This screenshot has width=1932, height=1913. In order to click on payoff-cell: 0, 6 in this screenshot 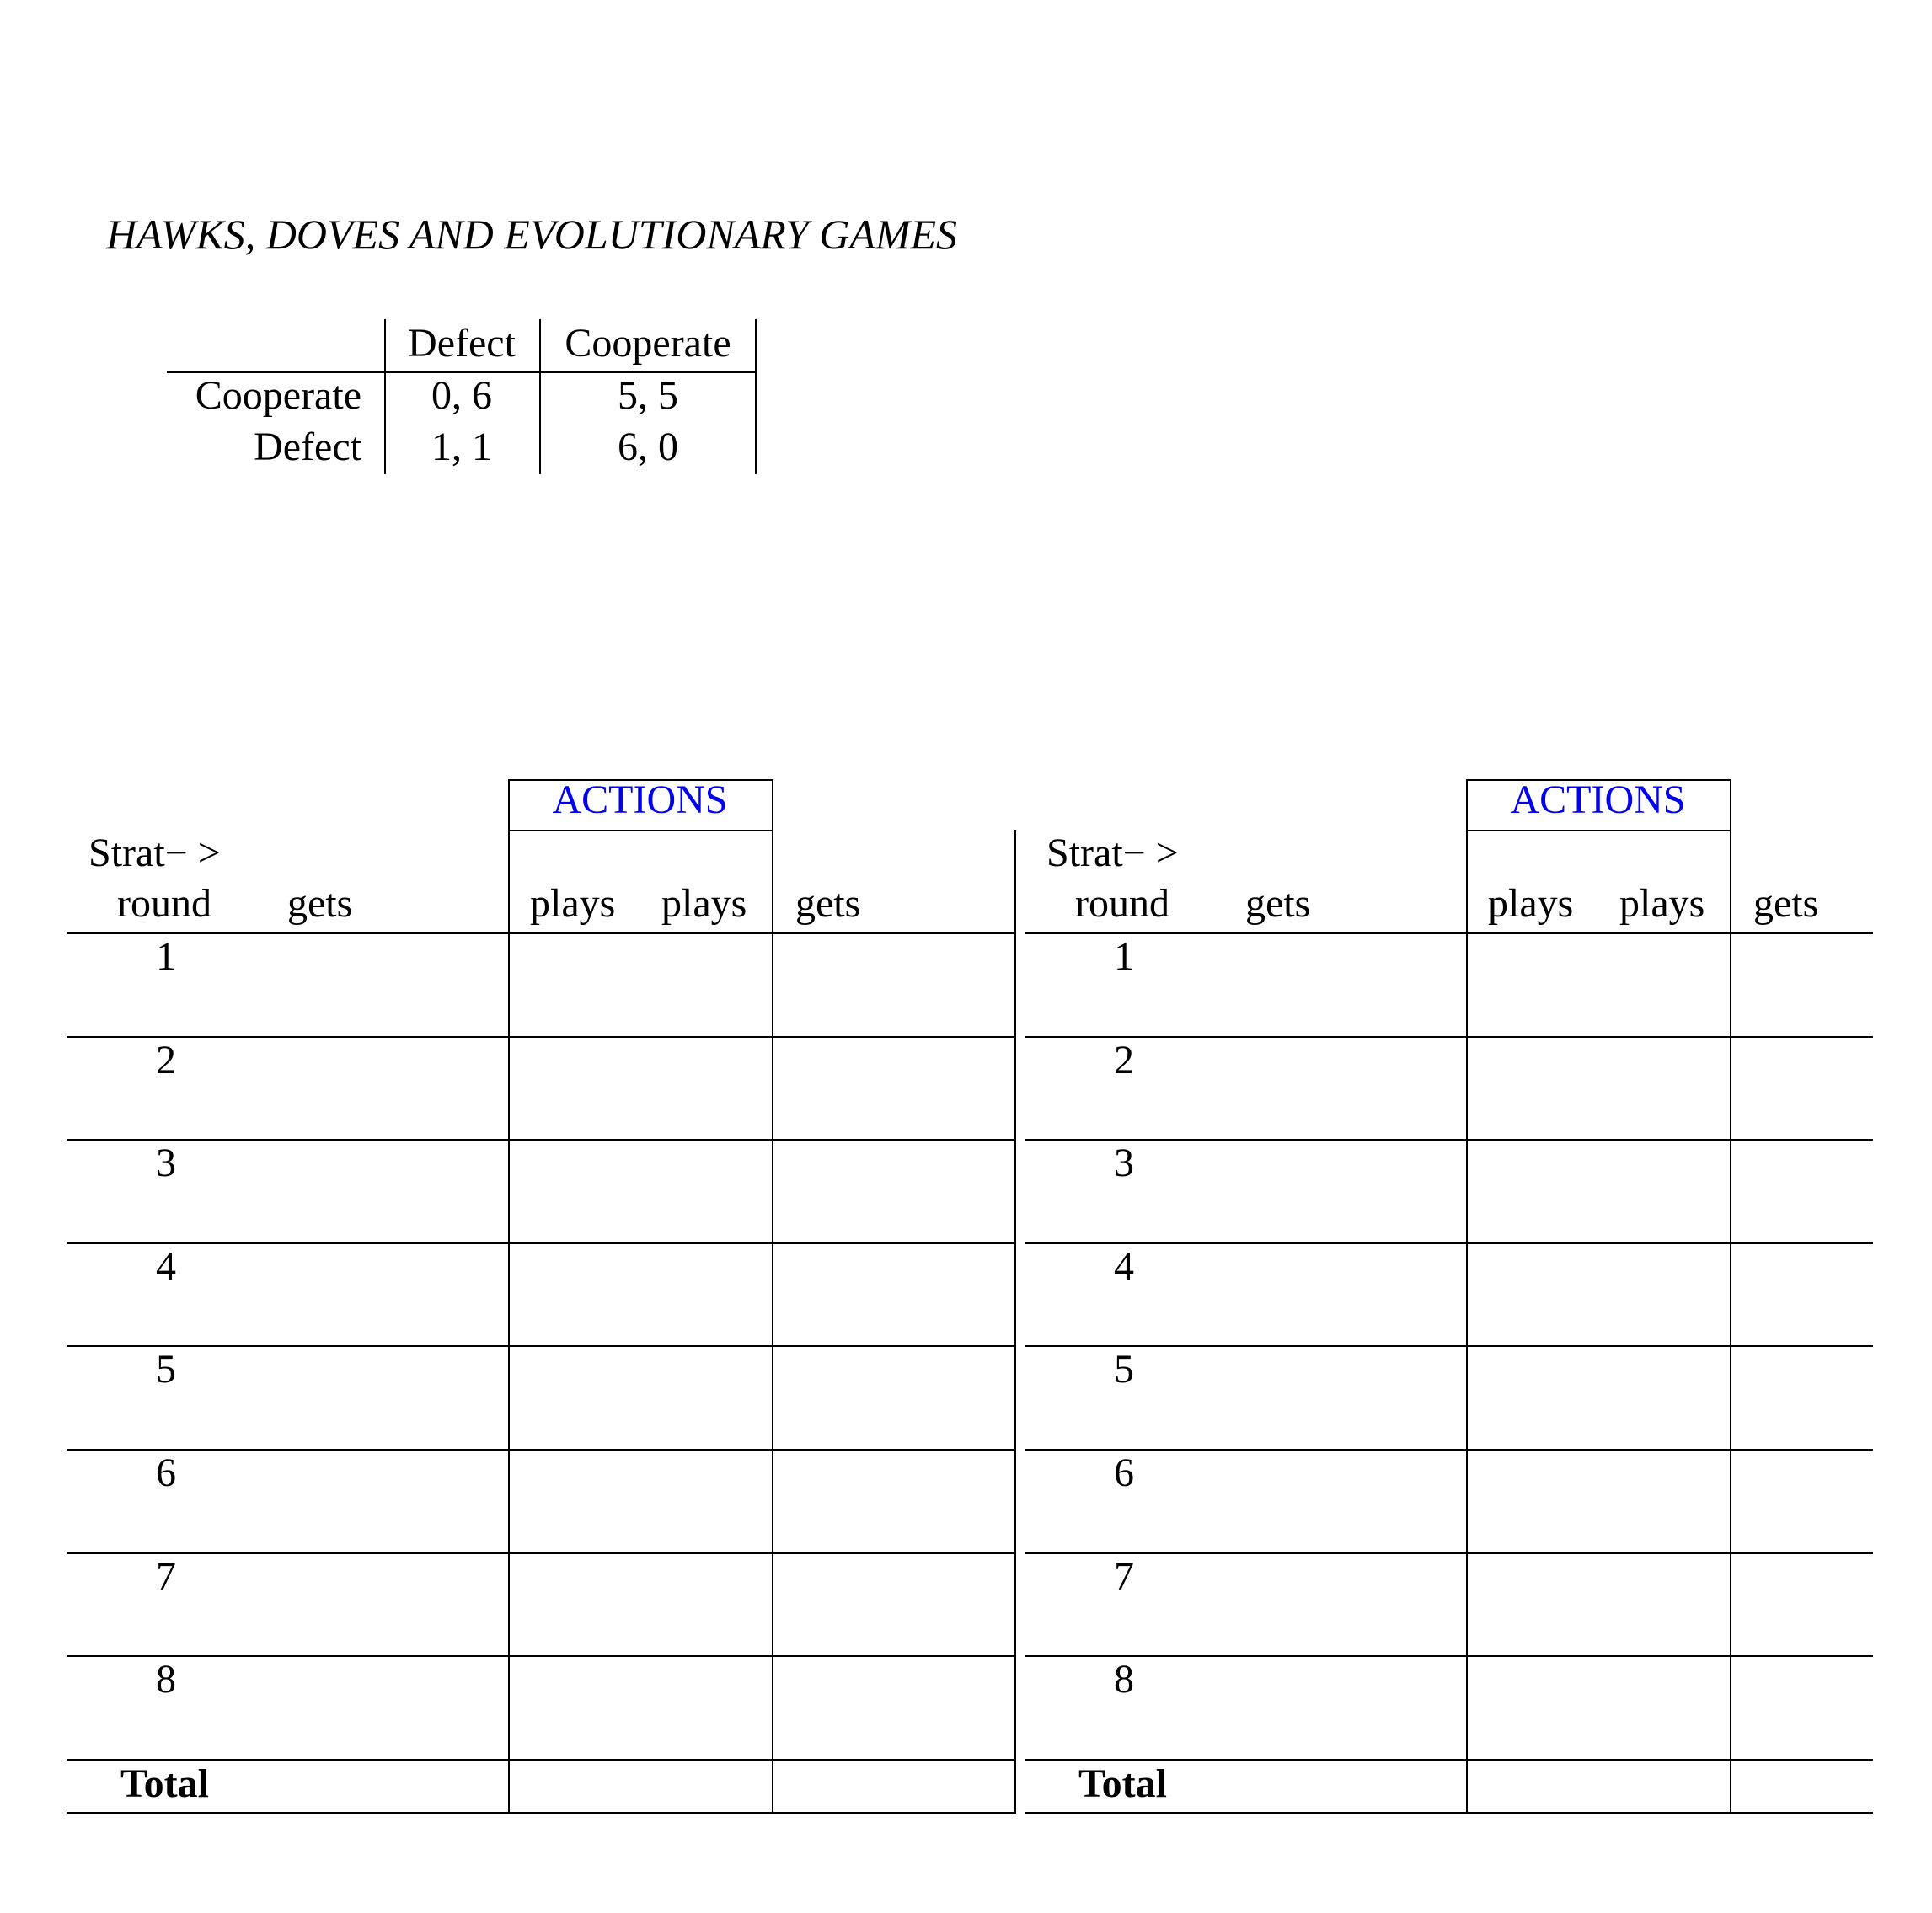, I will do `click(461, 395)`.